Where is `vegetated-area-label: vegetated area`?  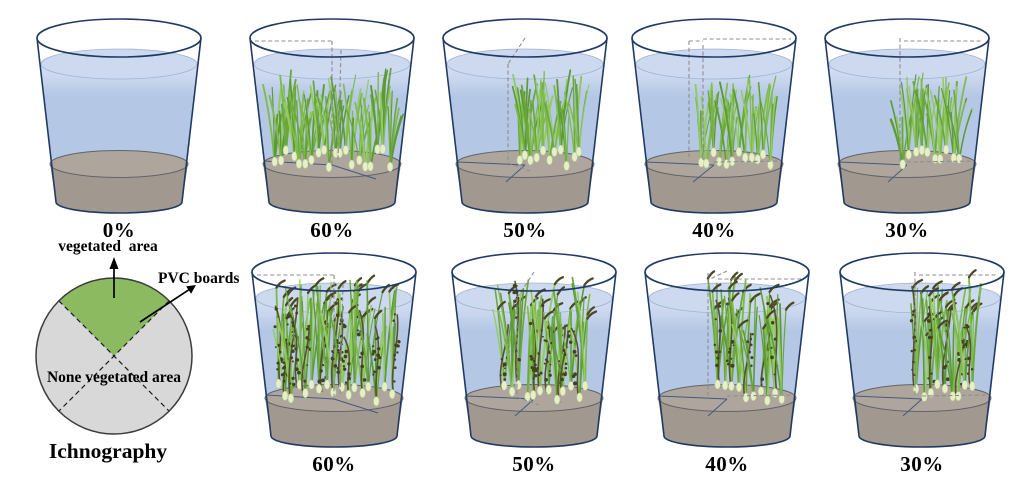
vegetated-area-label: vegetated area is located at coordinates (108, 246).